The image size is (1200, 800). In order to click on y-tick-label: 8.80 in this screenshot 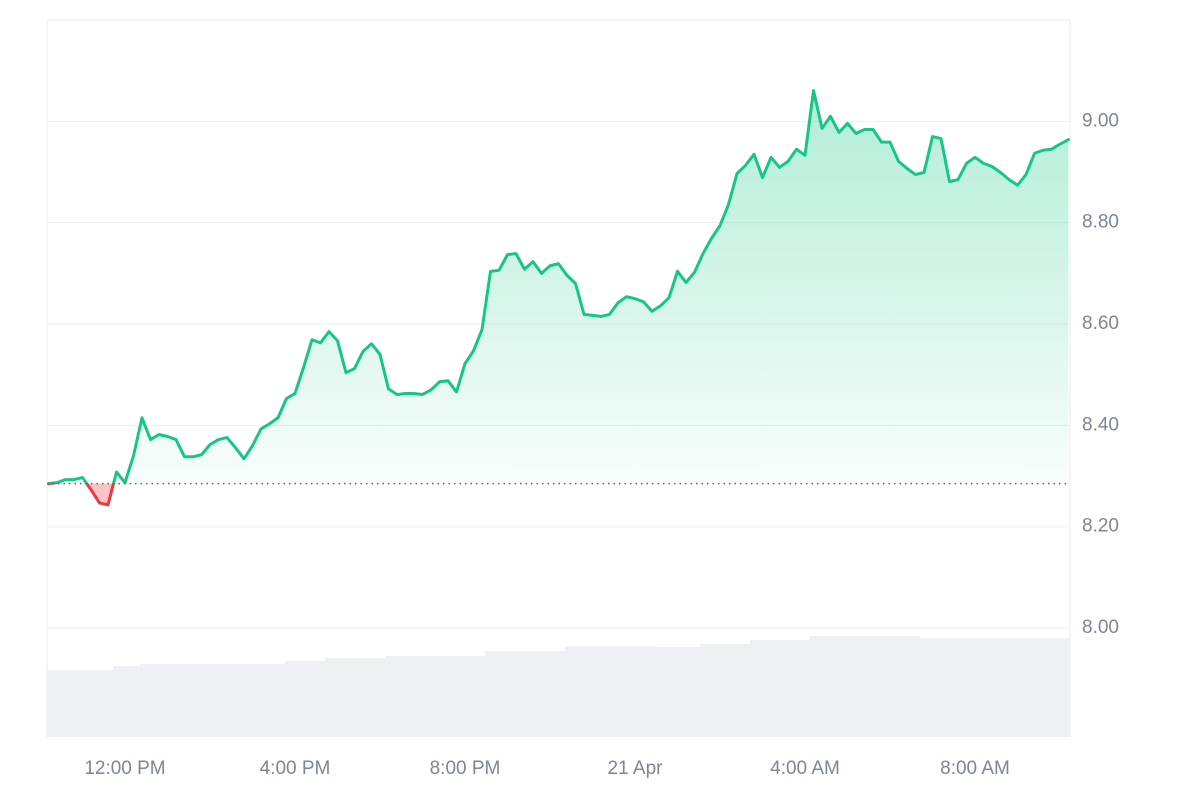, I will do `click(1100, 222)`.